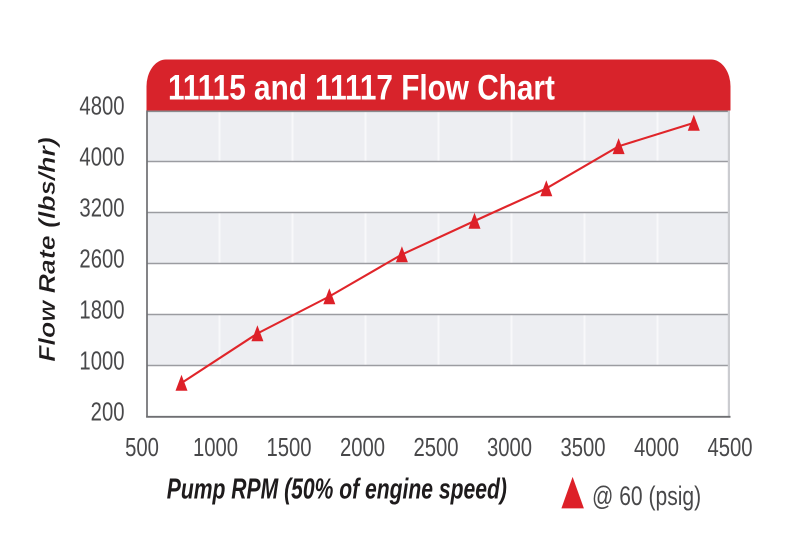 Image resolution: width=800 pixels, height=554 pixels. I want to click on svg-text: 3200, so click(101, 207).